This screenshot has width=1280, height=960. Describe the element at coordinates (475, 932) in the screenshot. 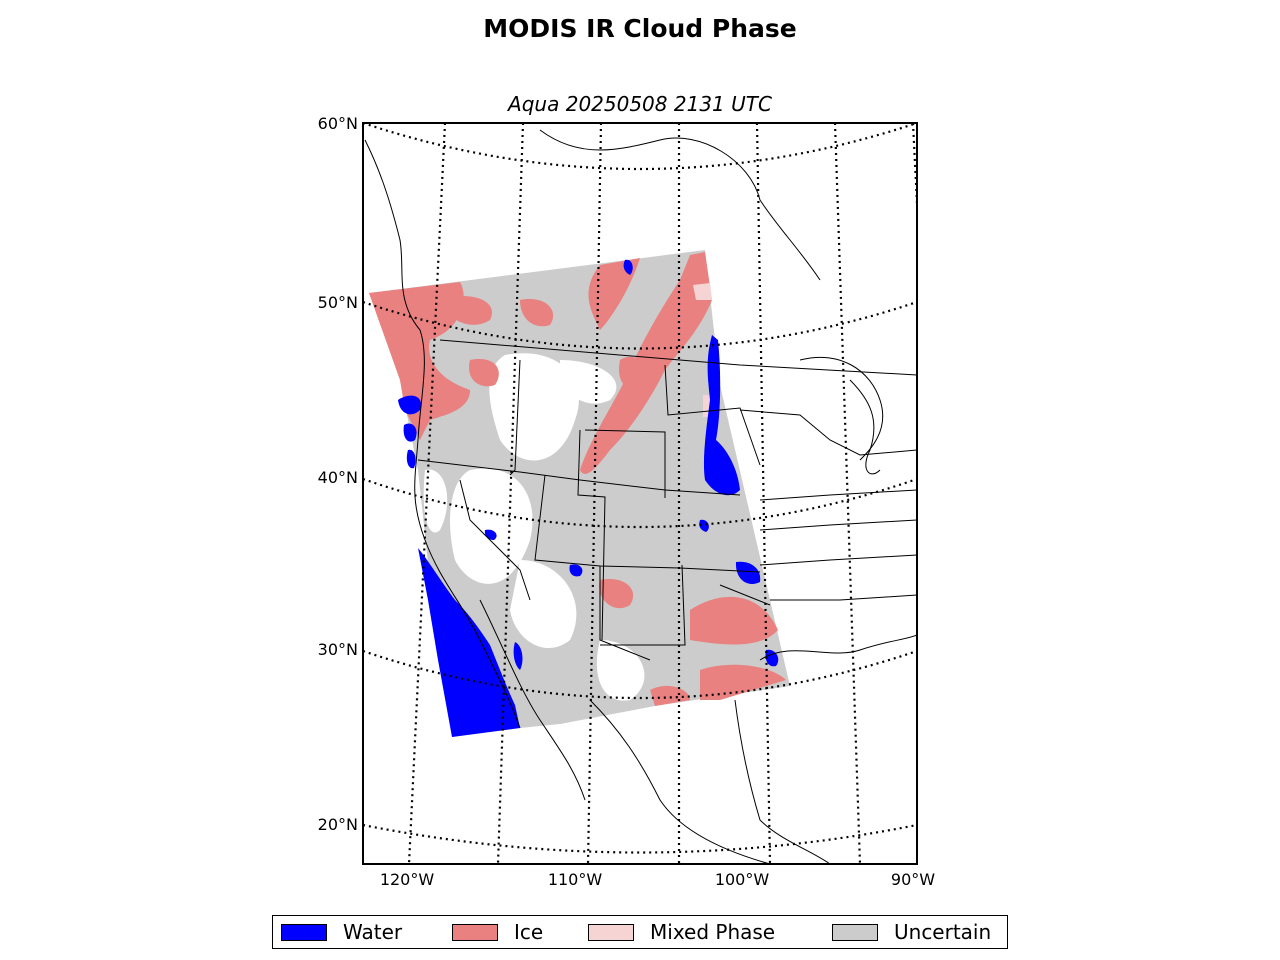

I see `ice-swatch` at that location.